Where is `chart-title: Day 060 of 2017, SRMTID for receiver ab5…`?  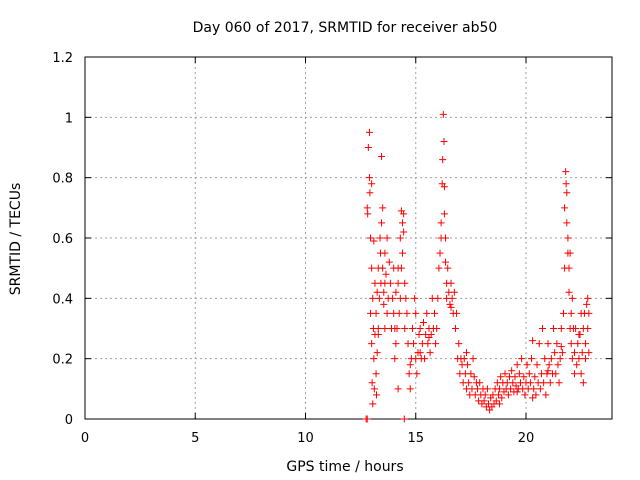
chart-title: Day 060 of 2017, SRMTID for receiver ab5… is located at coordinates (345, 28).